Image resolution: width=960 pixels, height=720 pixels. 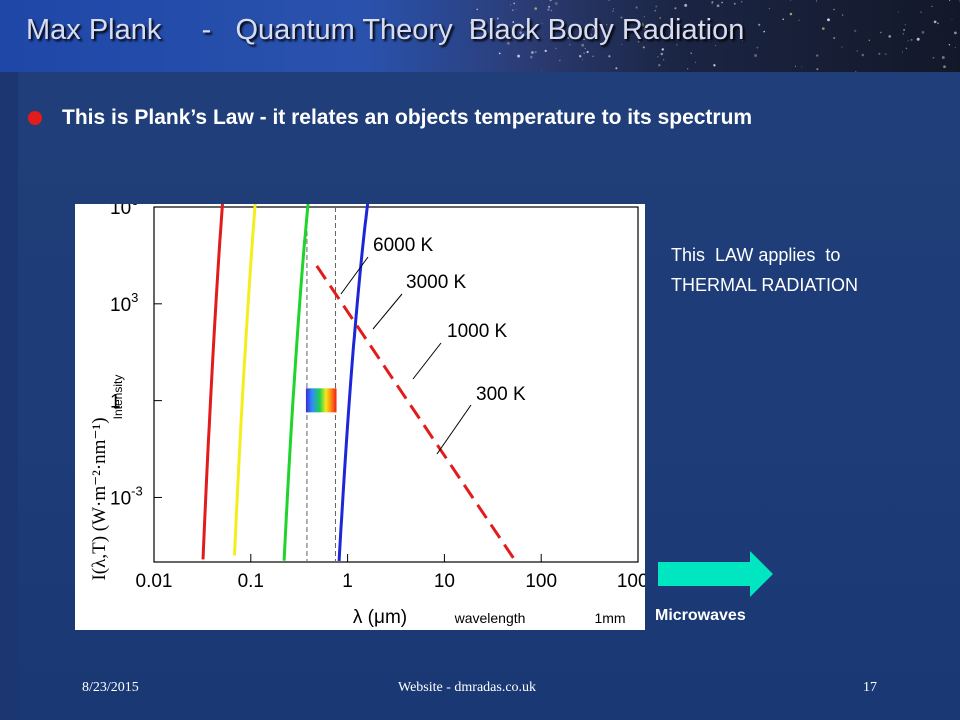 I want to click on starfield-image, so click(x=715, y=36).